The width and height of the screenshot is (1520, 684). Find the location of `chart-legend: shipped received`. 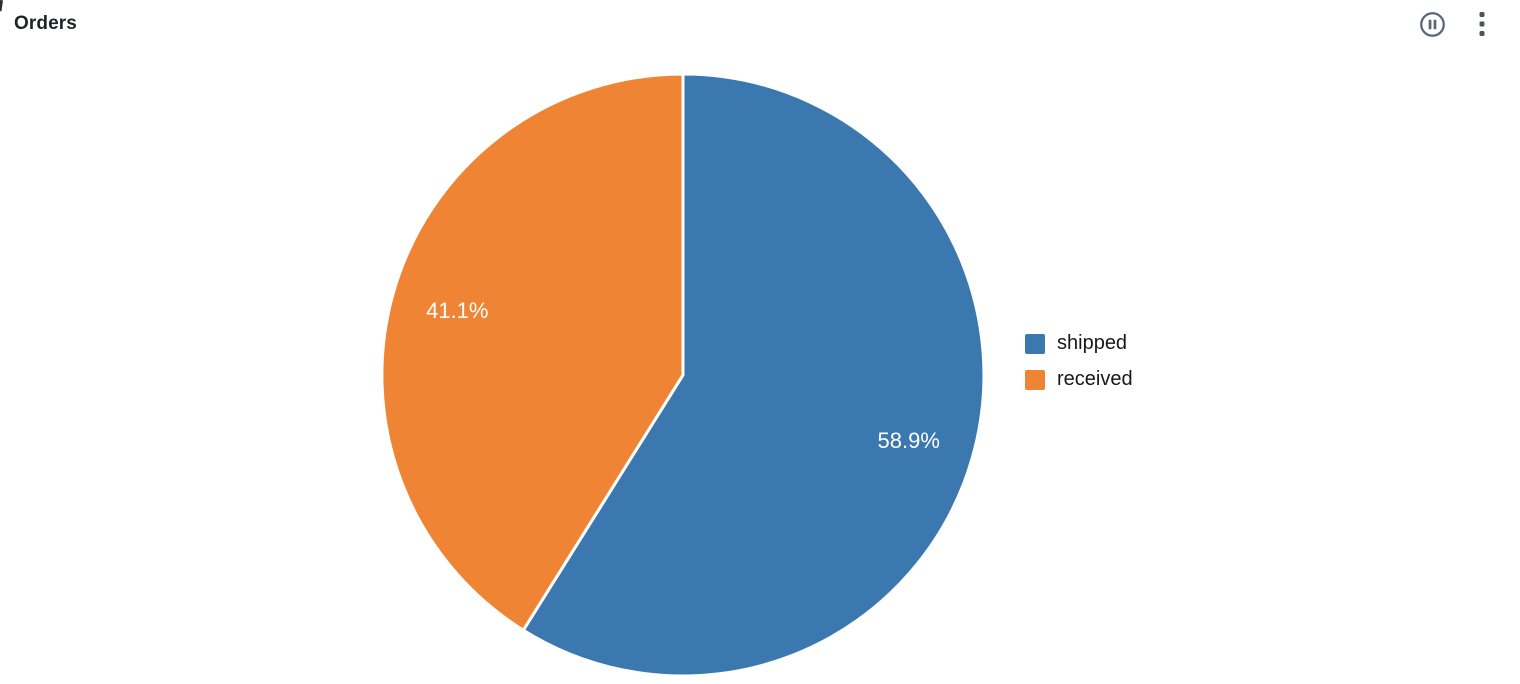

chart-legend: shipped received is located at coordinates (1079, 361).